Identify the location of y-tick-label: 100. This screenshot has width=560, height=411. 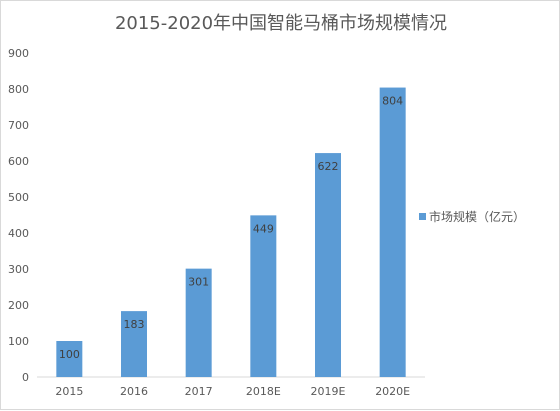
(18, 341).